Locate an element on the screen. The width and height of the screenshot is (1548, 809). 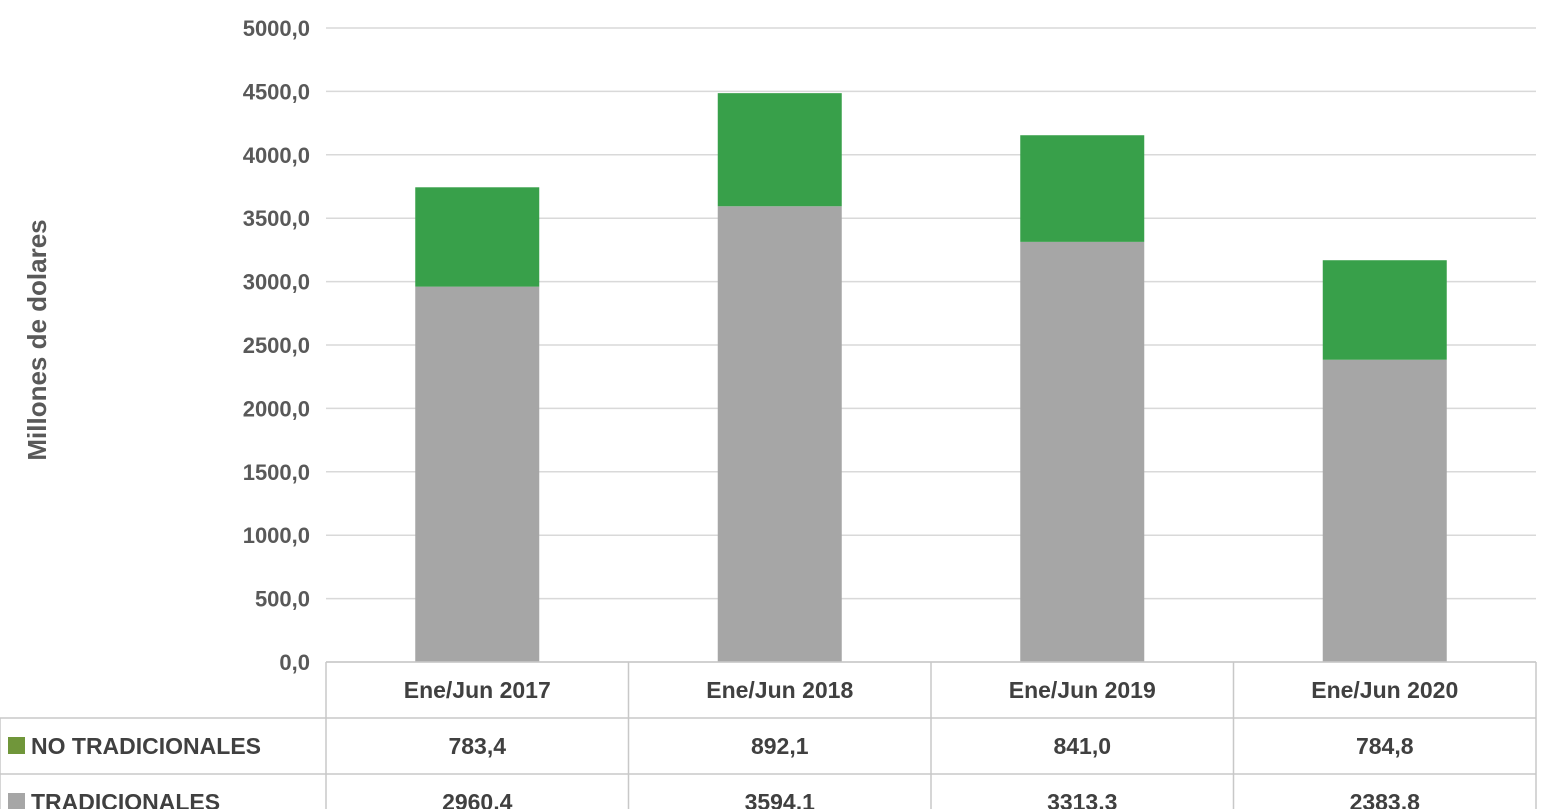
legend-label: TRADICIONALES is located at coordinates (125, 799).